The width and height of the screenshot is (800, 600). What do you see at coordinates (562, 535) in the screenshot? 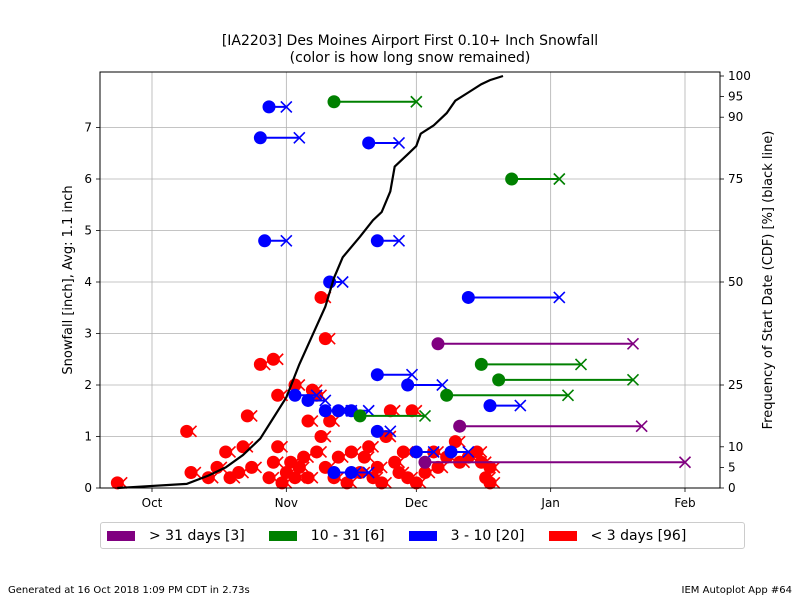
I see `legend-swatch-red` at bounding box center [562, 535].